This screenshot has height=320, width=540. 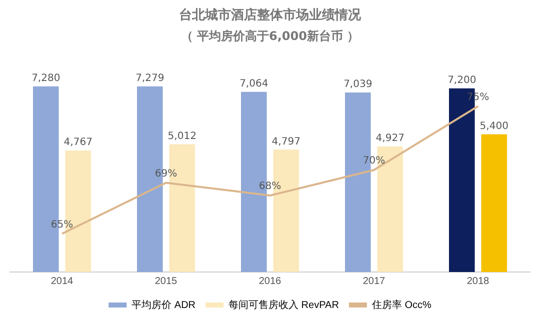 I want to click on data-label: 4,797, so click(x=286, y=142).